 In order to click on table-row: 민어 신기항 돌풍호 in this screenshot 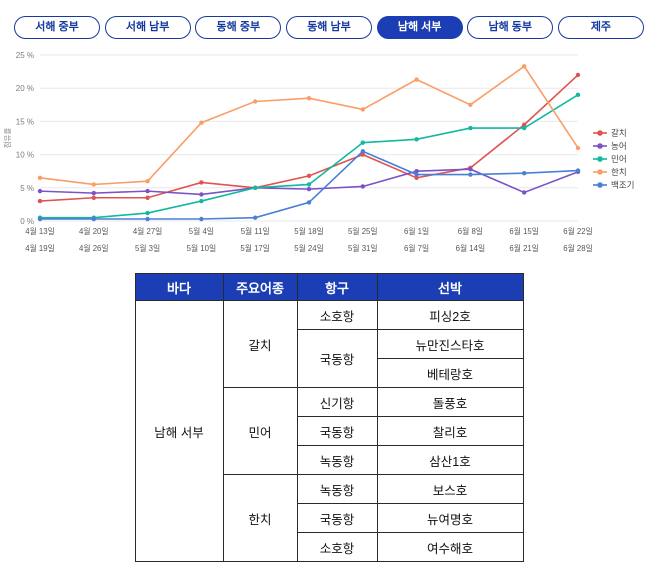, I will do `click(329, 431)`.